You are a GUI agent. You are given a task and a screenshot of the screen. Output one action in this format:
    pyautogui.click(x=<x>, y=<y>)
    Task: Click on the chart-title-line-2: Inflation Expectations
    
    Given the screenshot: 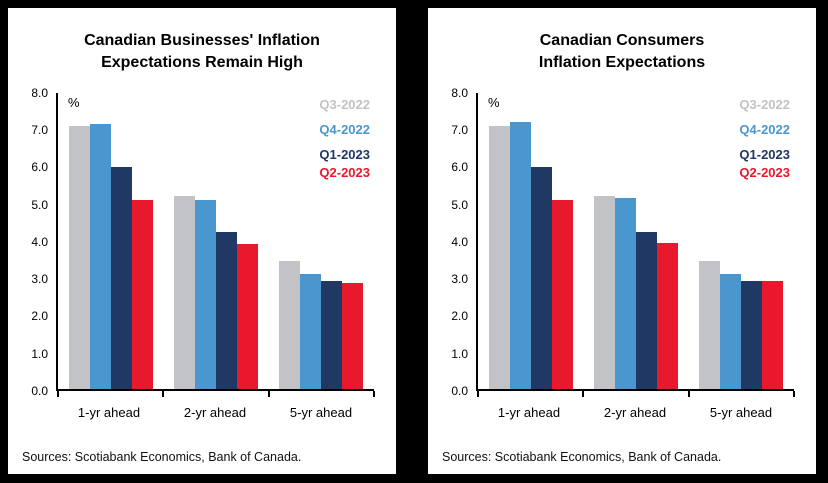 What is the action you would take?
    pyautogui.click(x=622, y=63)
    